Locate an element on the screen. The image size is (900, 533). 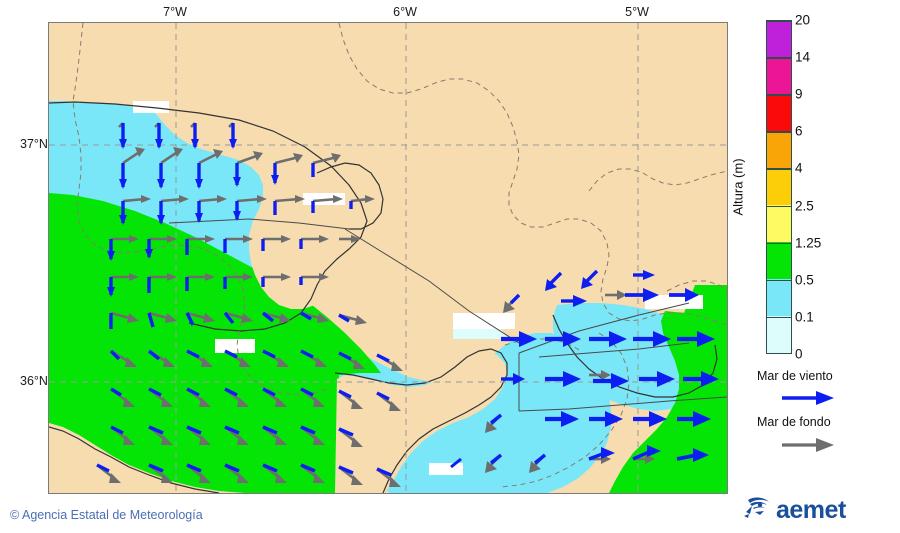
colorbar-tick-0.5: 0.5 is located at coordinates (804, 280).